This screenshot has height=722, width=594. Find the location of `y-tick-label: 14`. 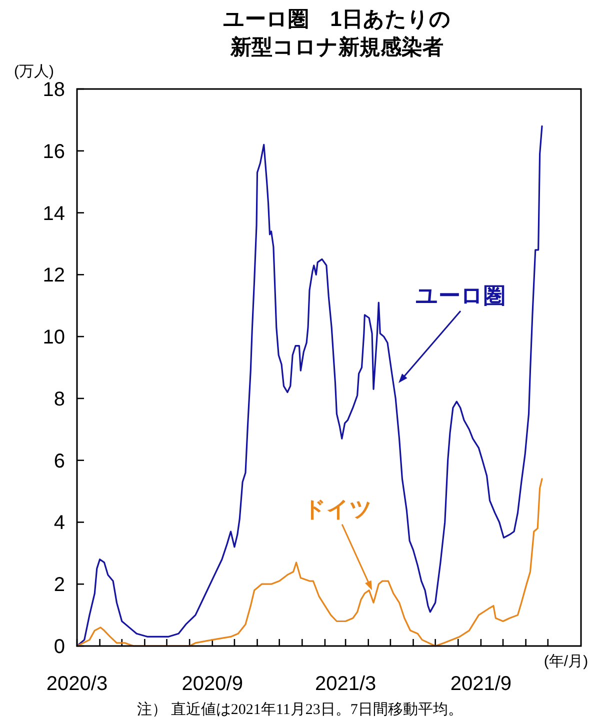

y-tick-label: 14 is located at coordinates (53, 213).